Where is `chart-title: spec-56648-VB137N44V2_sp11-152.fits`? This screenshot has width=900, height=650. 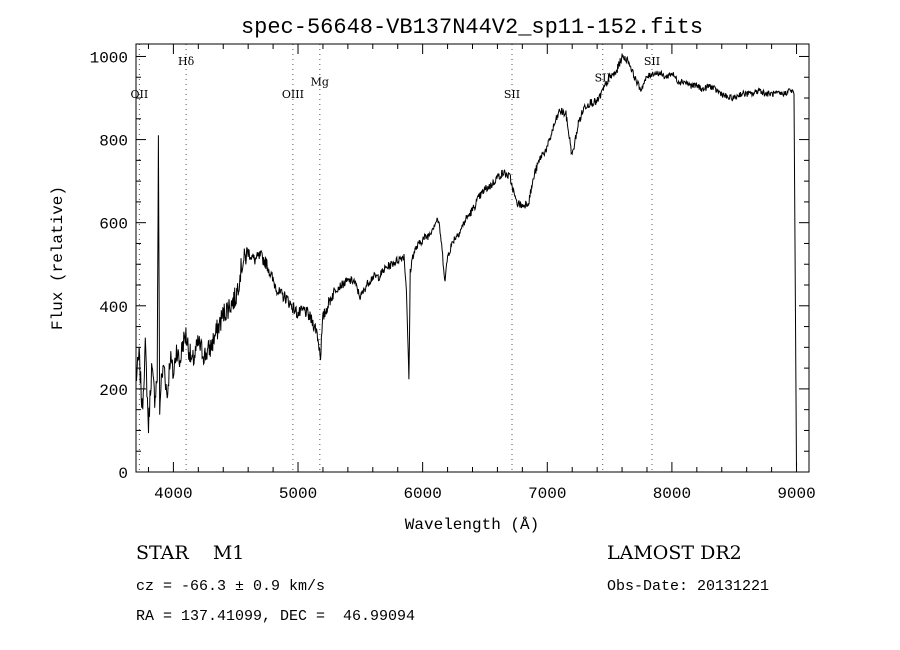
chart-title: spec-56648-VB137N44V2_sp11-152.fits is located at coordinates (472, 27).